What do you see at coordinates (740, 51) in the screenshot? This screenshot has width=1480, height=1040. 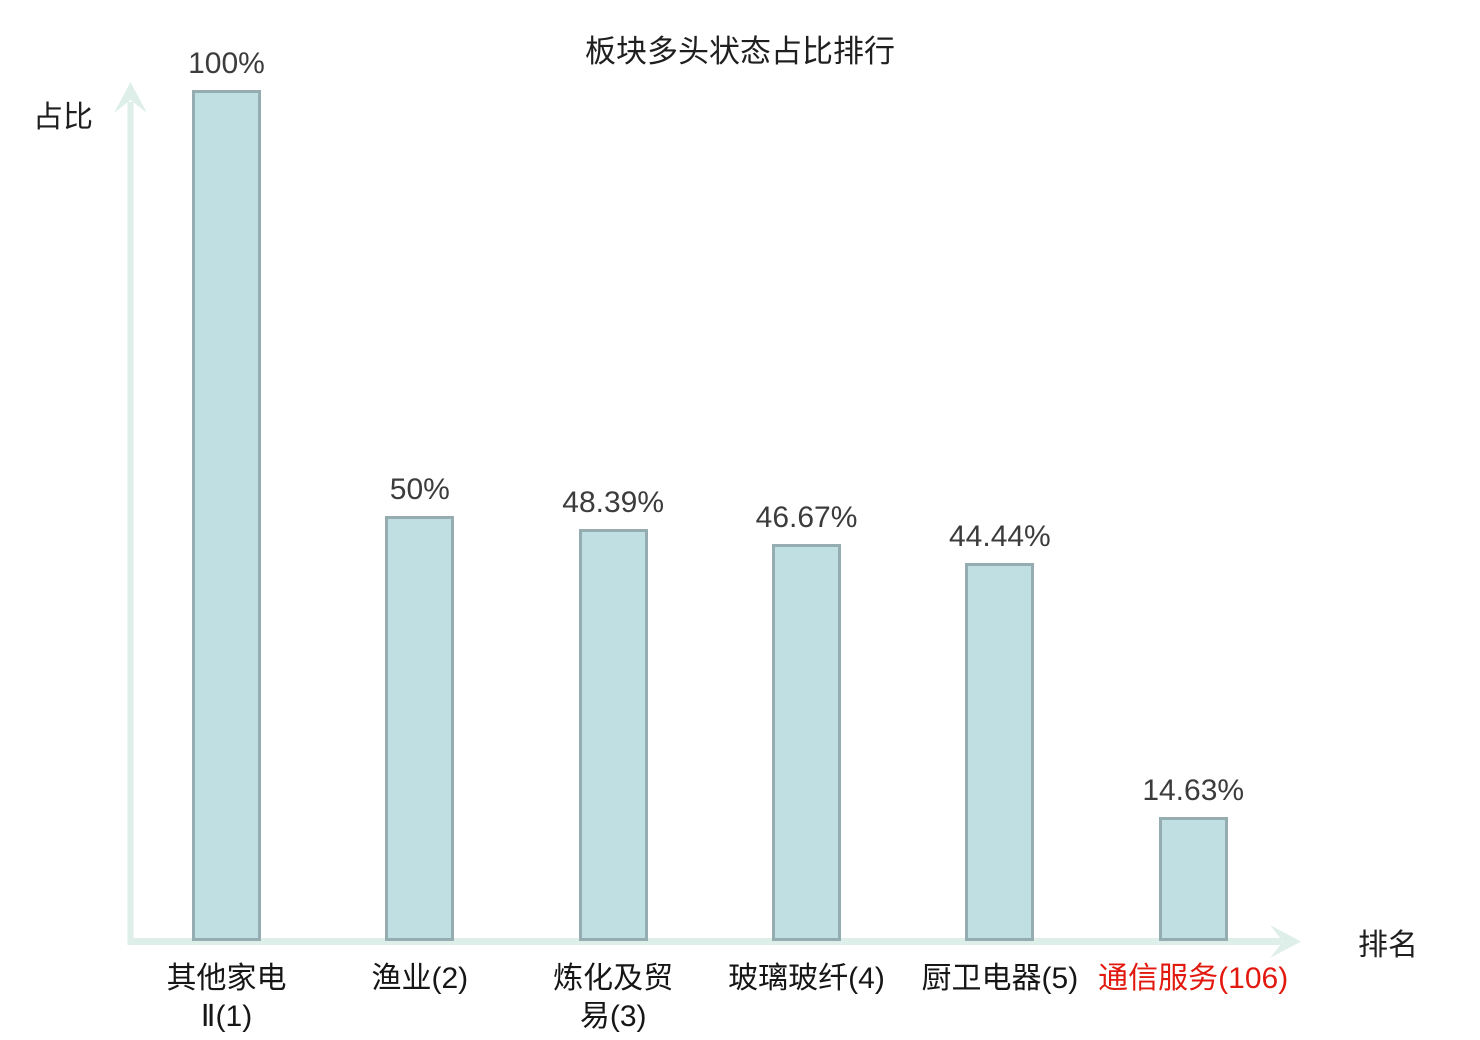 I see `chart-title: 板块多头状态占比排行` at bounding box center [740, 51].